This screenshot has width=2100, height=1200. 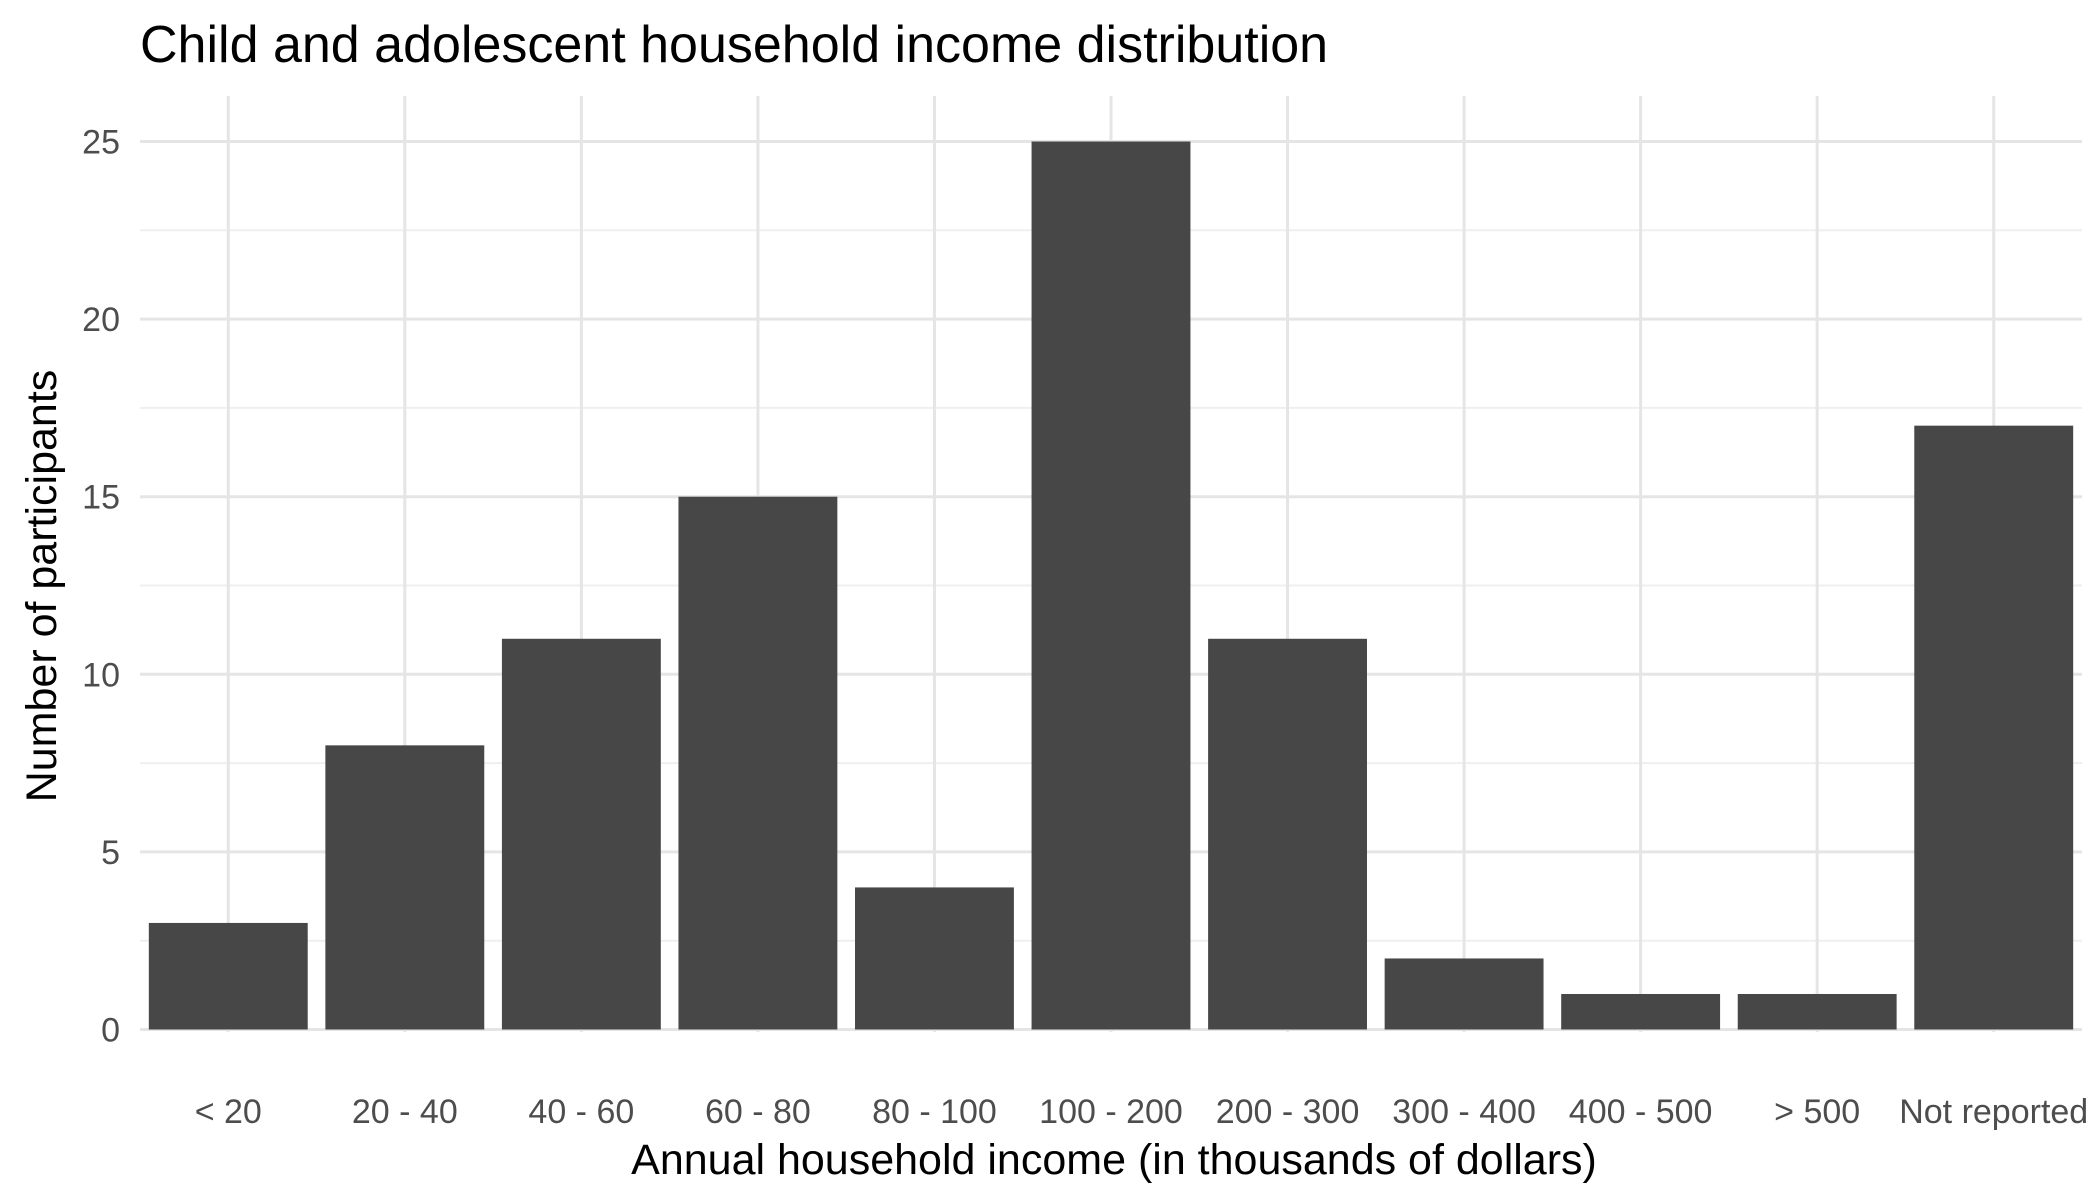 I want to click on y-tick-label: 5, so click(x=110, y=853).